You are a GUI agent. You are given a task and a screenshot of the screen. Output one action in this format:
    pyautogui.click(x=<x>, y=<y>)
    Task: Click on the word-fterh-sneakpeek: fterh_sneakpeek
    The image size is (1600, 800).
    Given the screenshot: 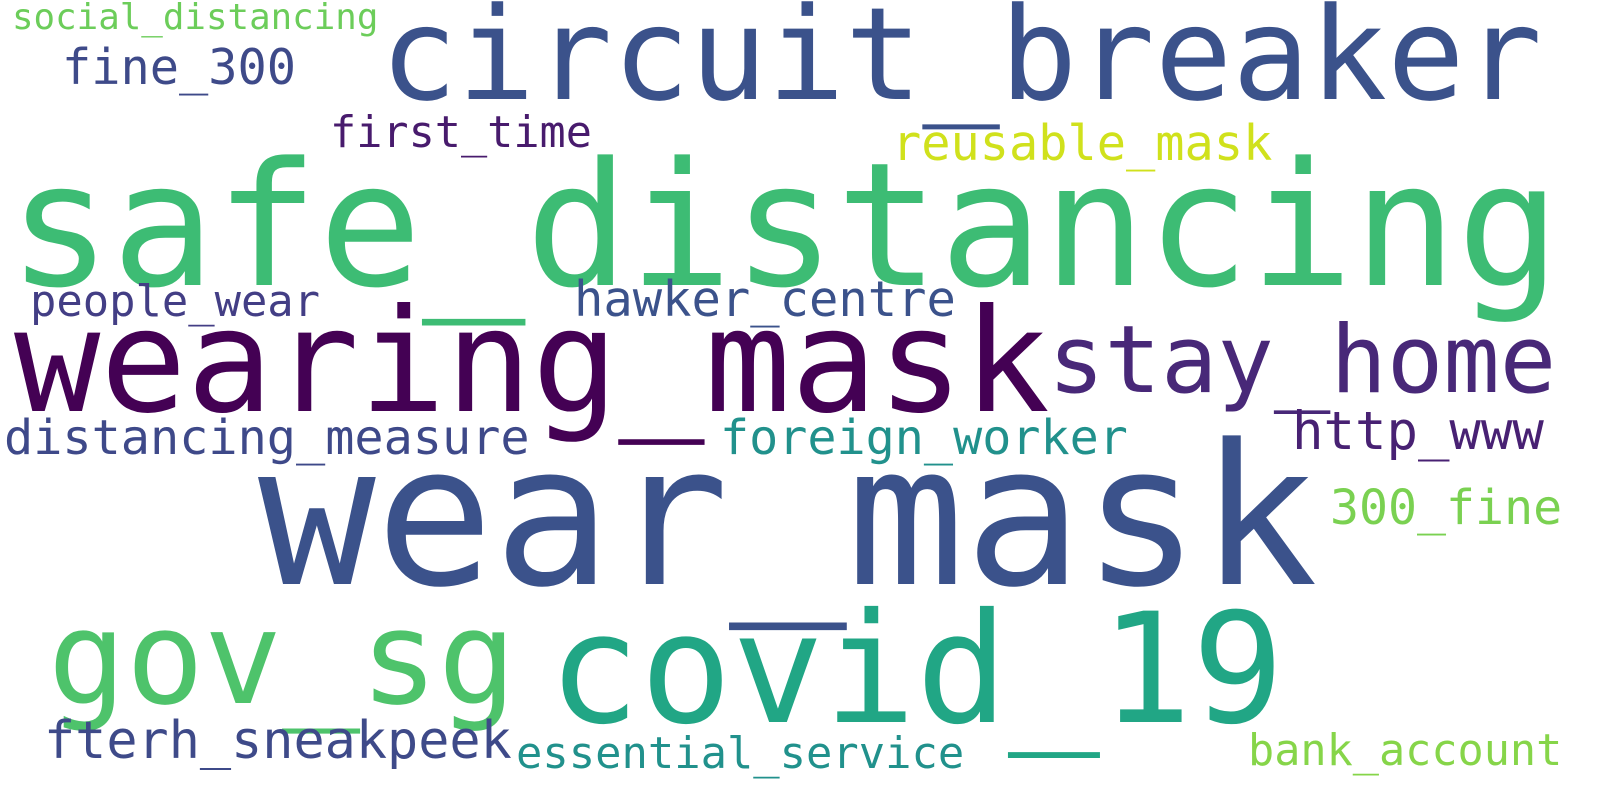 What is the action you would take?
    pyautogui.click(x=278, y=741)
    